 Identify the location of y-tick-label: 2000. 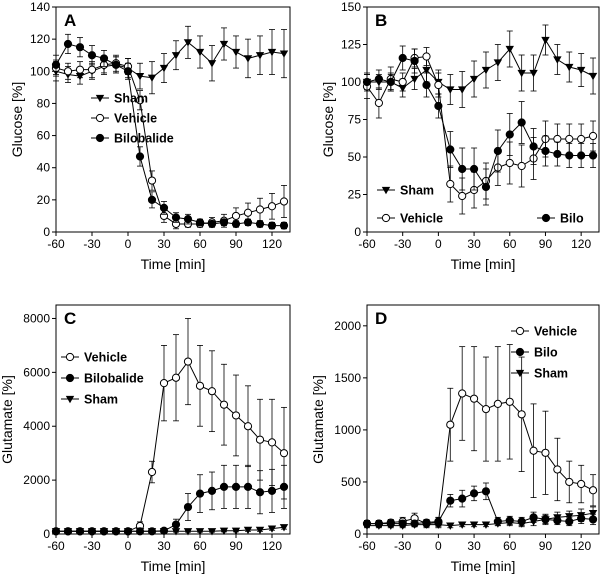
(347, 326).